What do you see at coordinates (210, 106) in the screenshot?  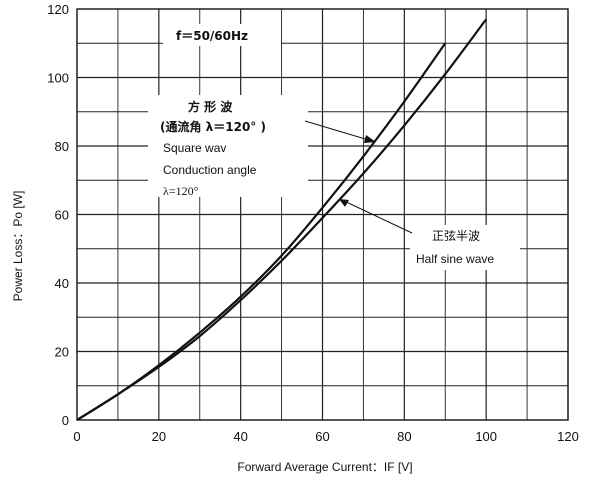 I see `square-label-jp: 方 形 波` at bounding box center [210, 106].